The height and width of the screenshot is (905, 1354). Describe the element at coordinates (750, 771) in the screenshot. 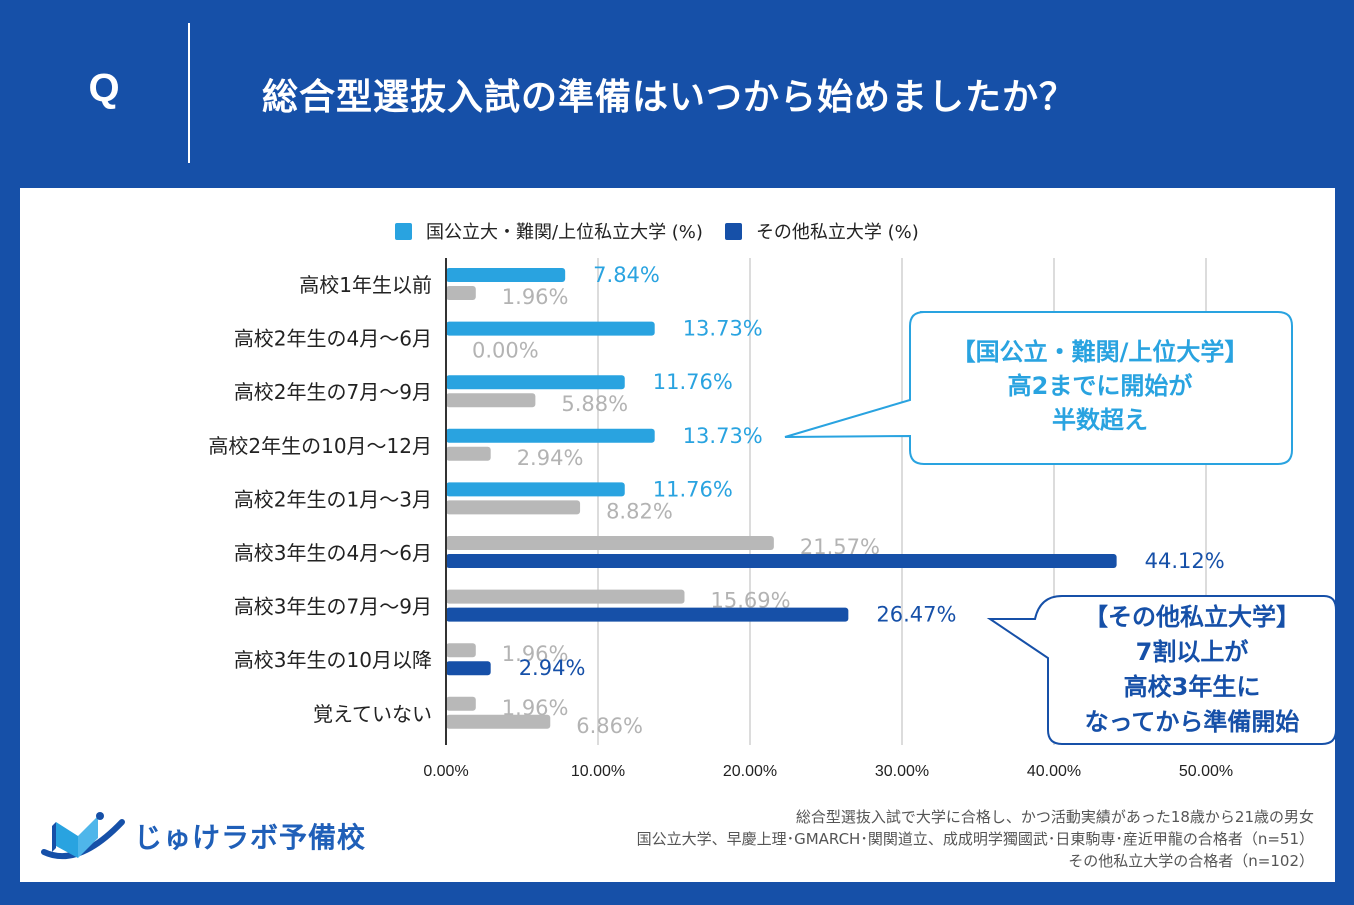

I see `x-tick-label: 20.00%` at that location.